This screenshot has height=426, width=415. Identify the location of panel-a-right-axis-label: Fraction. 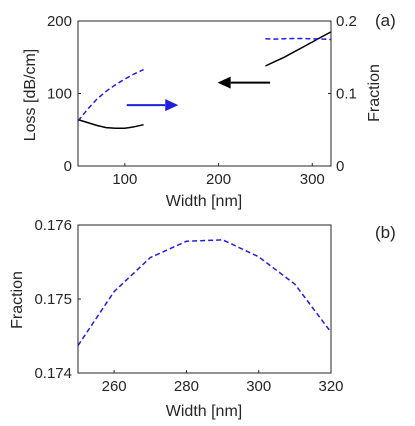
(374, 93).